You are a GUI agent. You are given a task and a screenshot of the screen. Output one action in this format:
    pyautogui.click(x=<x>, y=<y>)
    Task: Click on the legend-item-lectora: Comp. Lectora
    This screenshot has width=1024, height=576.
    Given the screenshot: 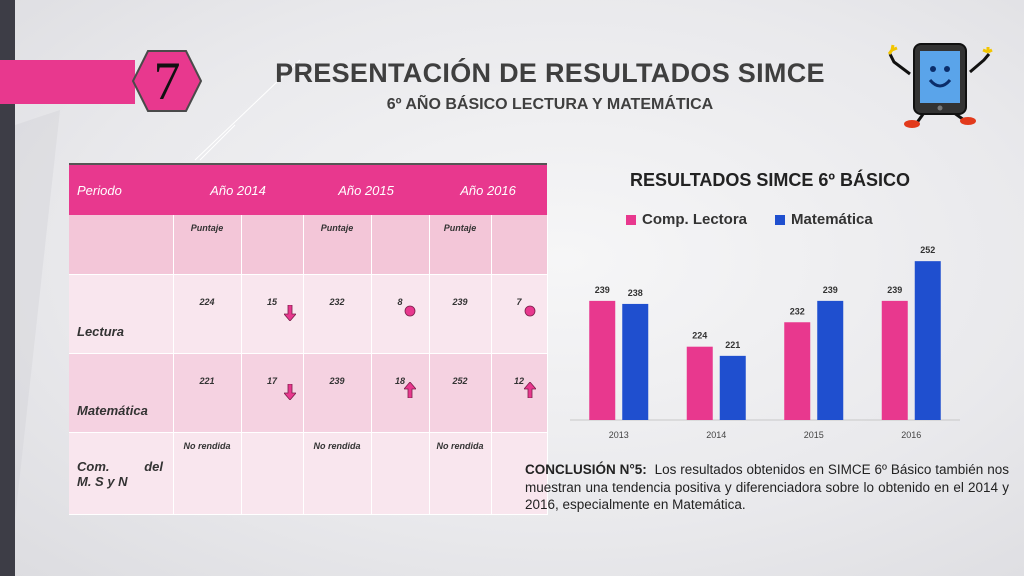 What is the action you would take?
    pyautogui.click(x=686, y=219)
    